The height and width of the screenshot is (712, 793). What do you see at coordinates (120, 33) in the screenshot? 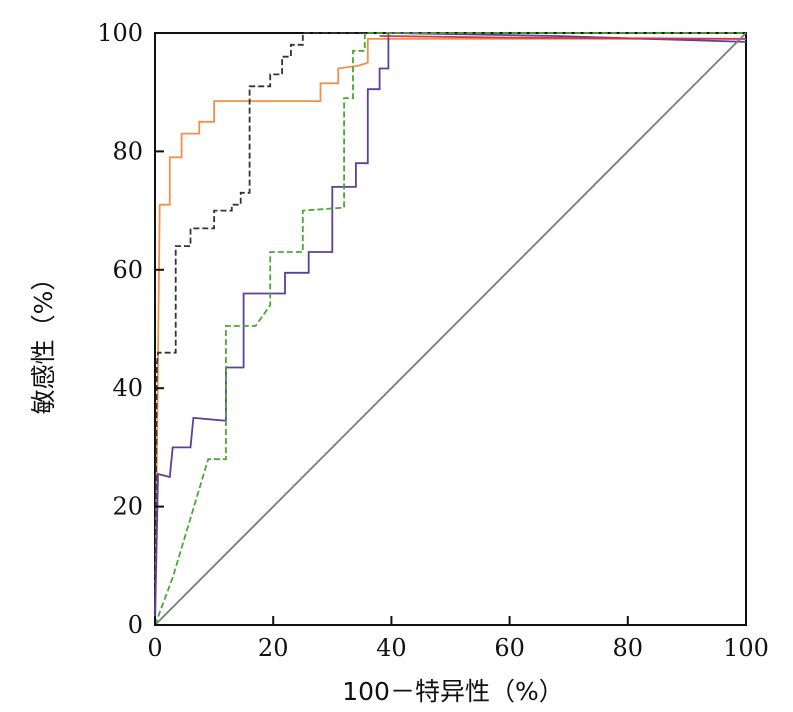
I see `y-tick-label: 100` at bounding box center [120, 33].